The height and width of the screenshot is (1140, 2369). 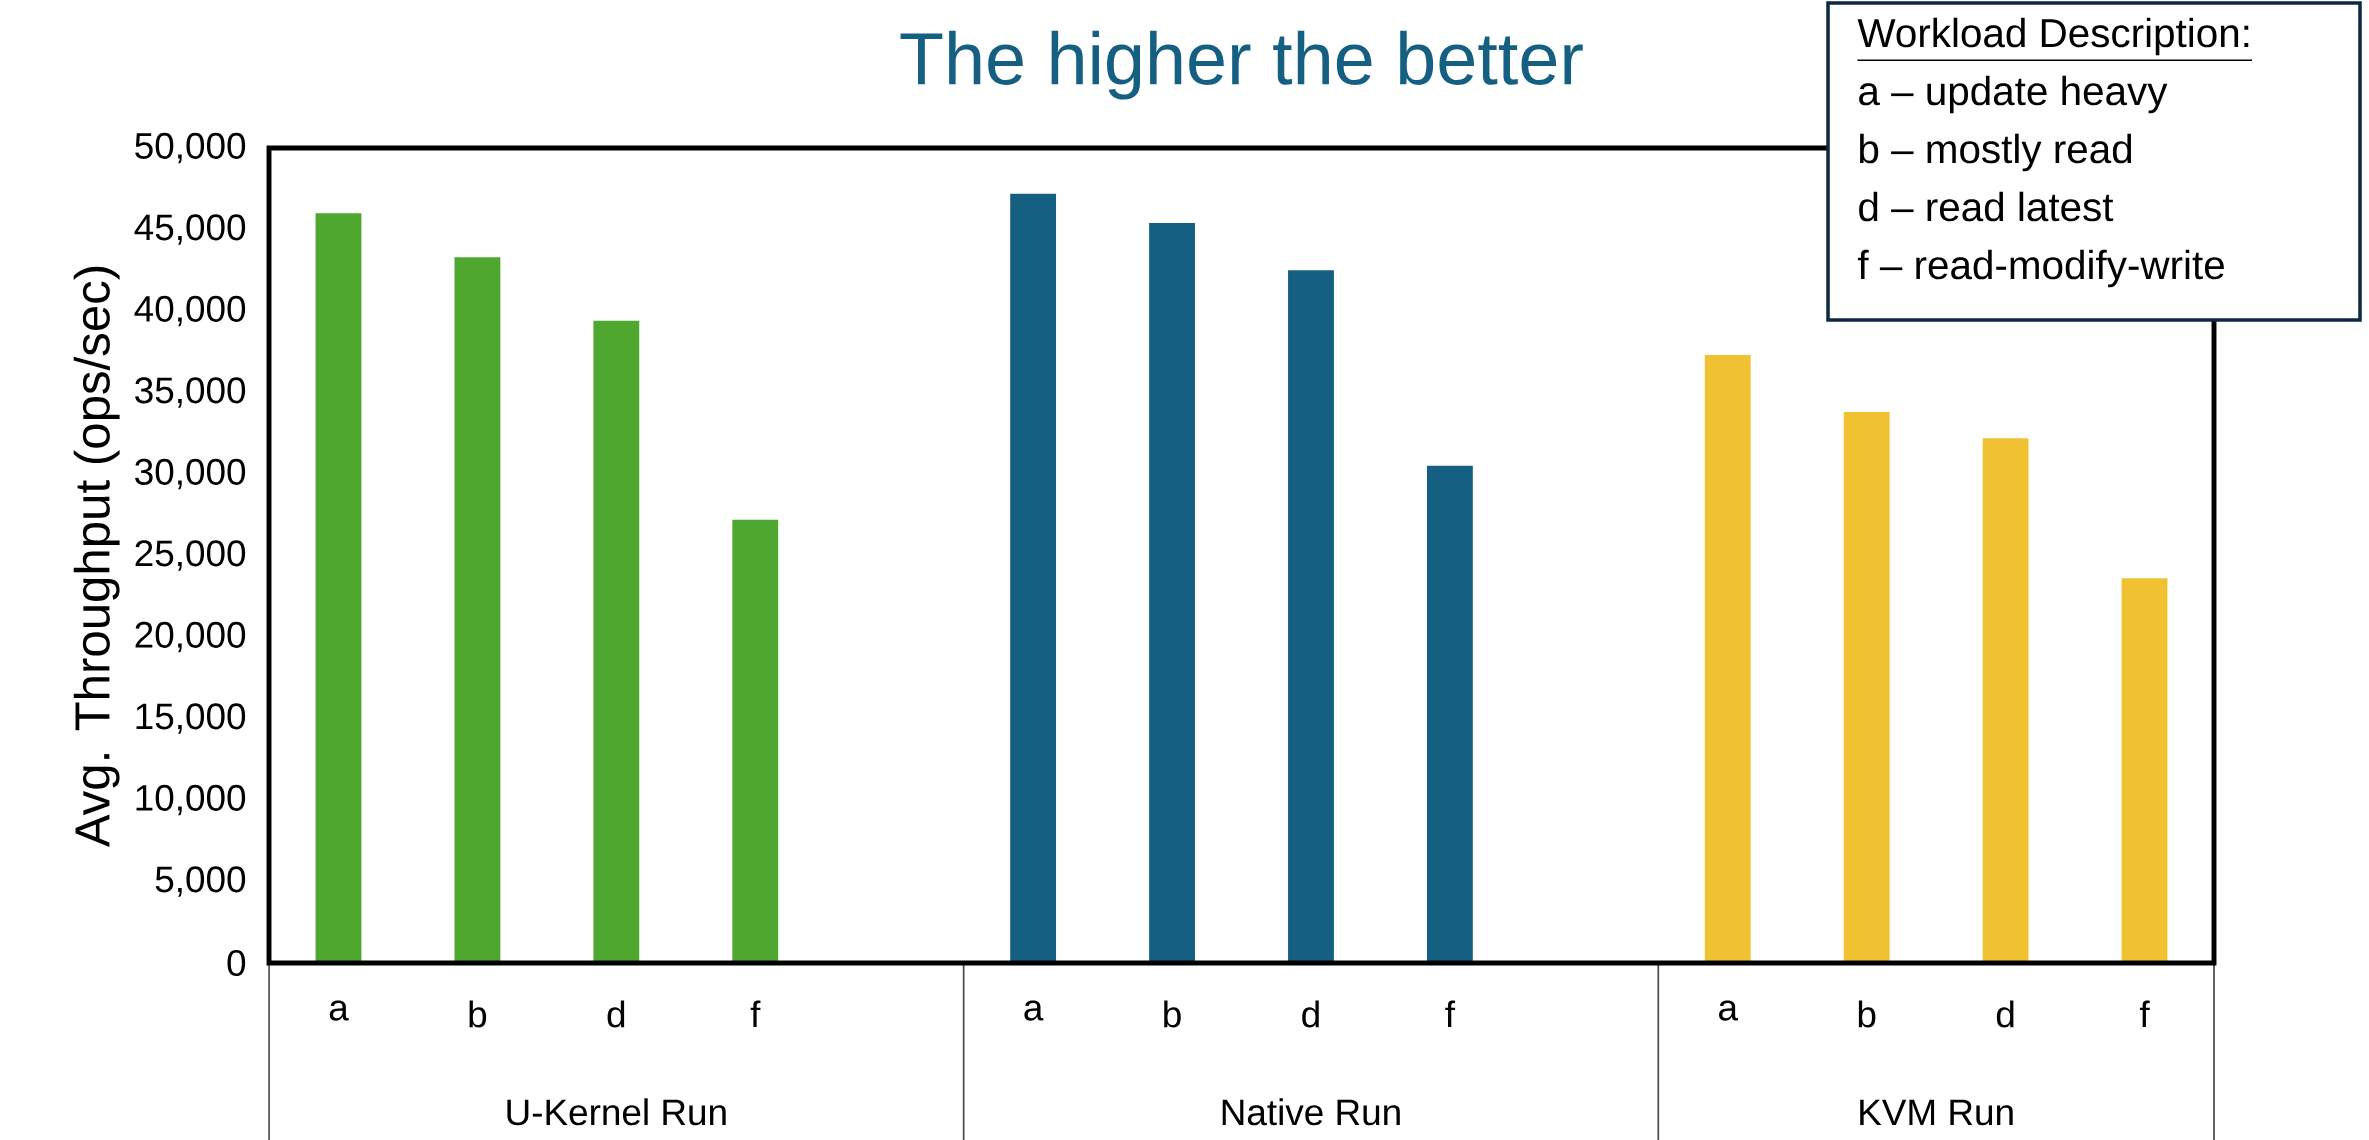 What do you see at coordinates (1311, 1112) in the screenshot?
I see `text: Native Run` at bounding box center [1311, 1112].